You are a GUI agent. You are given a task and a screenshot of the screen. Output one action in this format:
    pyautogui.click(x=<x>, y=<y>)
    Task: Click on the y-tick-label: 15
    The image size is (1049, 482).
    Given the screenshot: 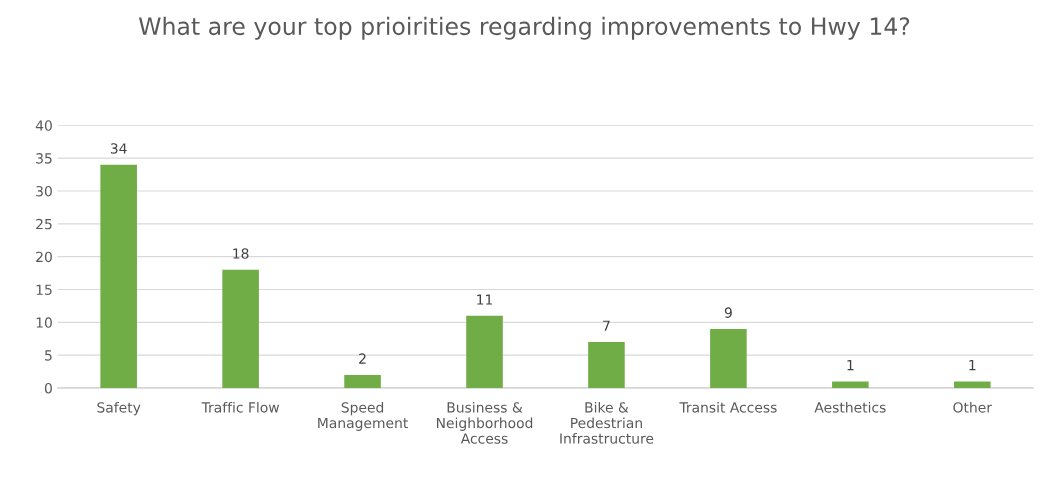 What is the action you would take?
    pyautogui.click(x=44, y=289)
    